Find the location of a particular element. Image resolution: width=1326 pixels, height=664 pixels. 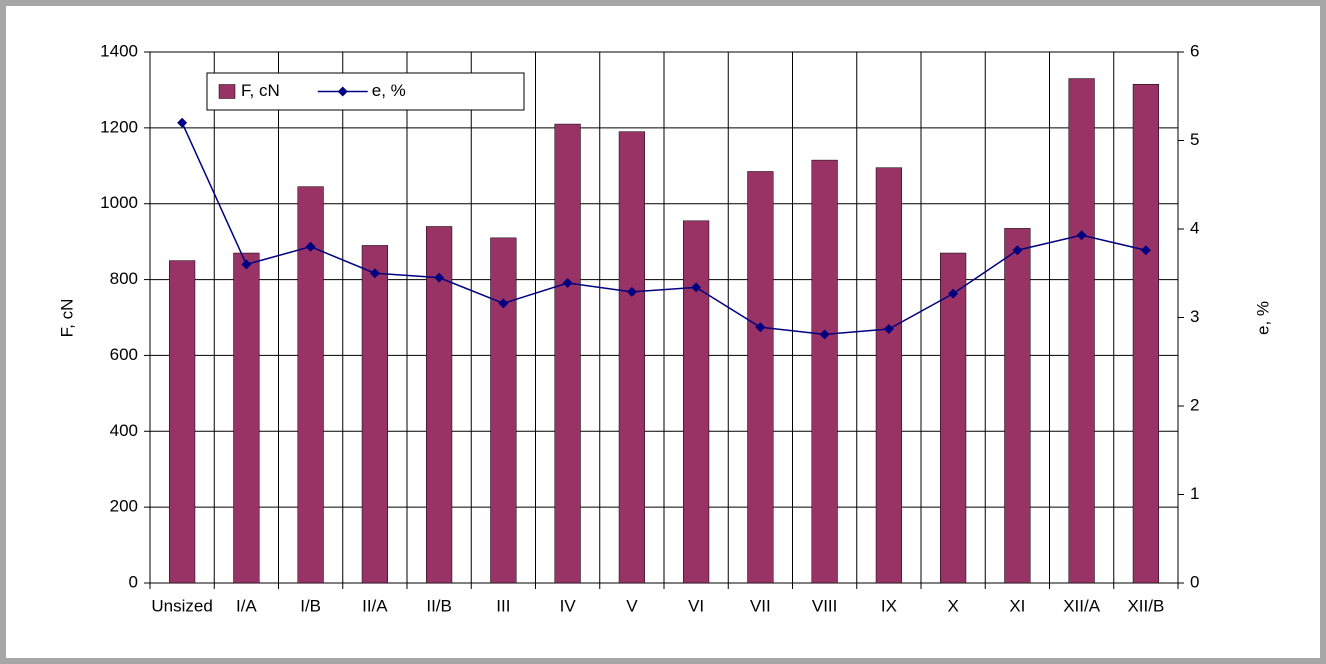

x-tick-label: XI is located at coordinates (1017, 605).